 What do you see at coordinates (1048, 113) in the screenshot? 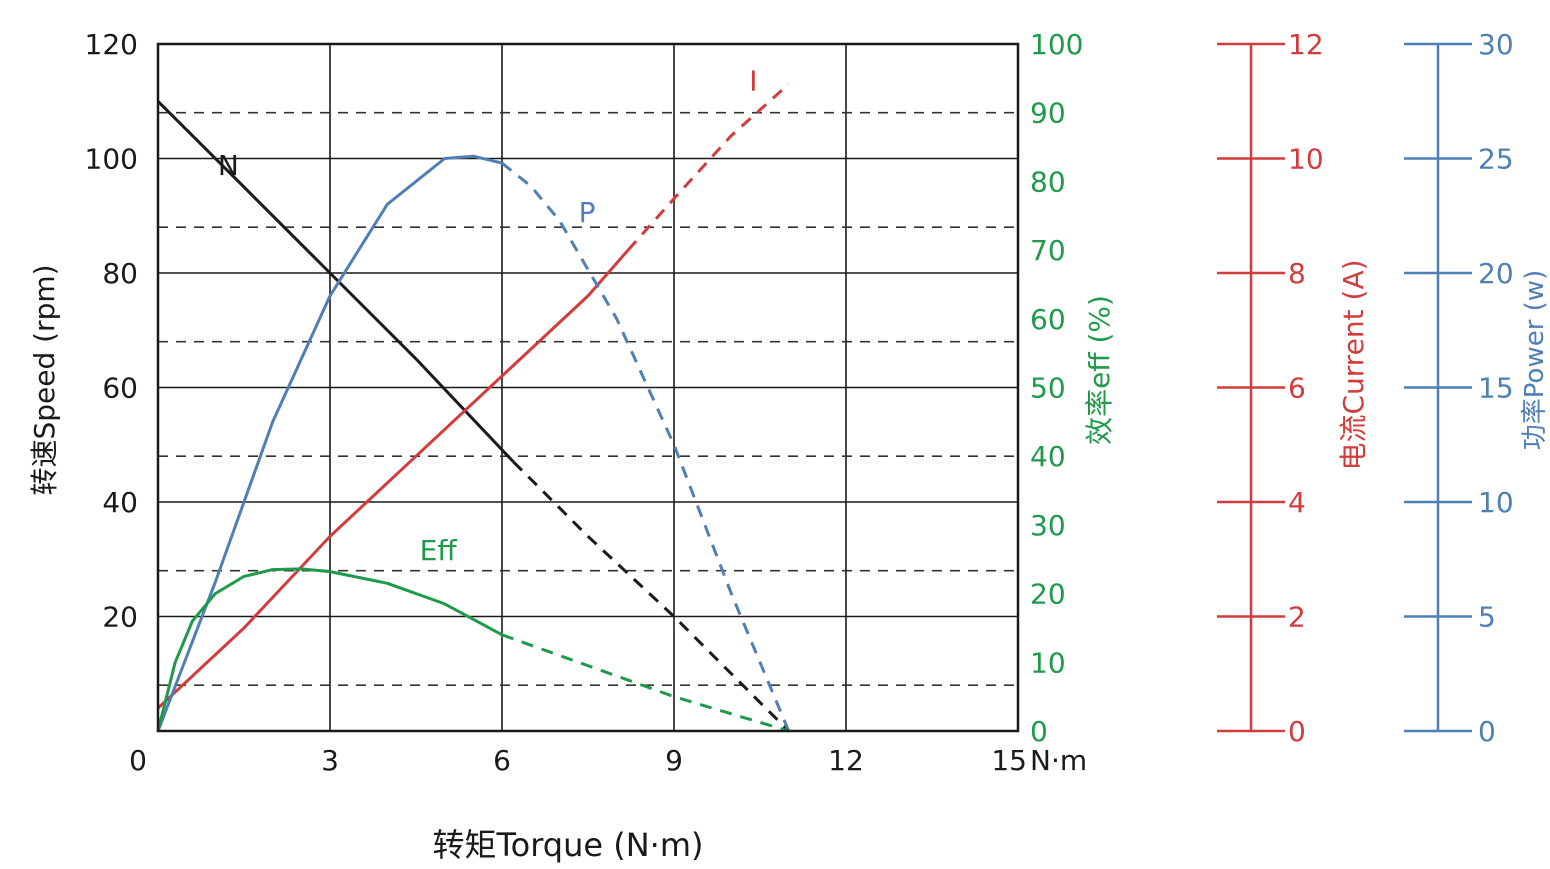
I see `eff-tick-label: 90` at bounding box center [1048, 113].